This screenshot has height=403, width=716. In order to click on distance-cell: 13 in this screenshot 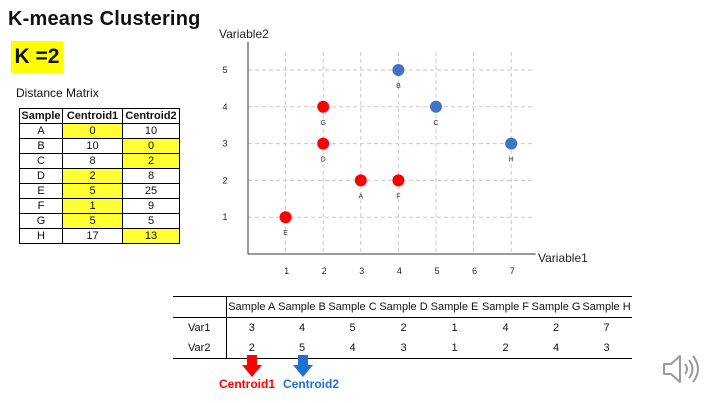, I will do `click(151, 236)`.